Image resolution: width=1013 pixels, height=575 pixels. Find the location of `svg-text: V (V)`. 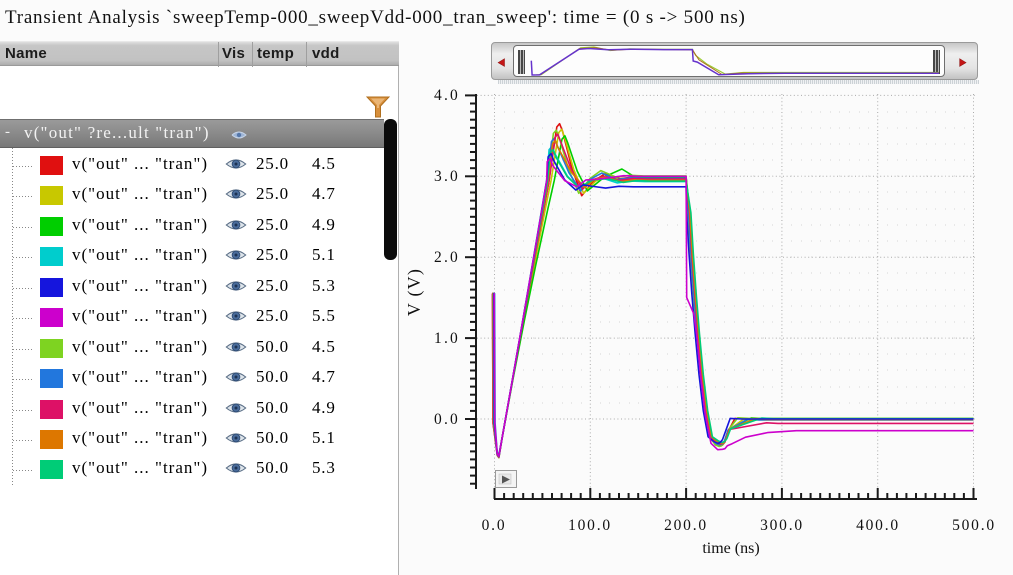

svg-text: V (V) is located at coordinates (414, 292).